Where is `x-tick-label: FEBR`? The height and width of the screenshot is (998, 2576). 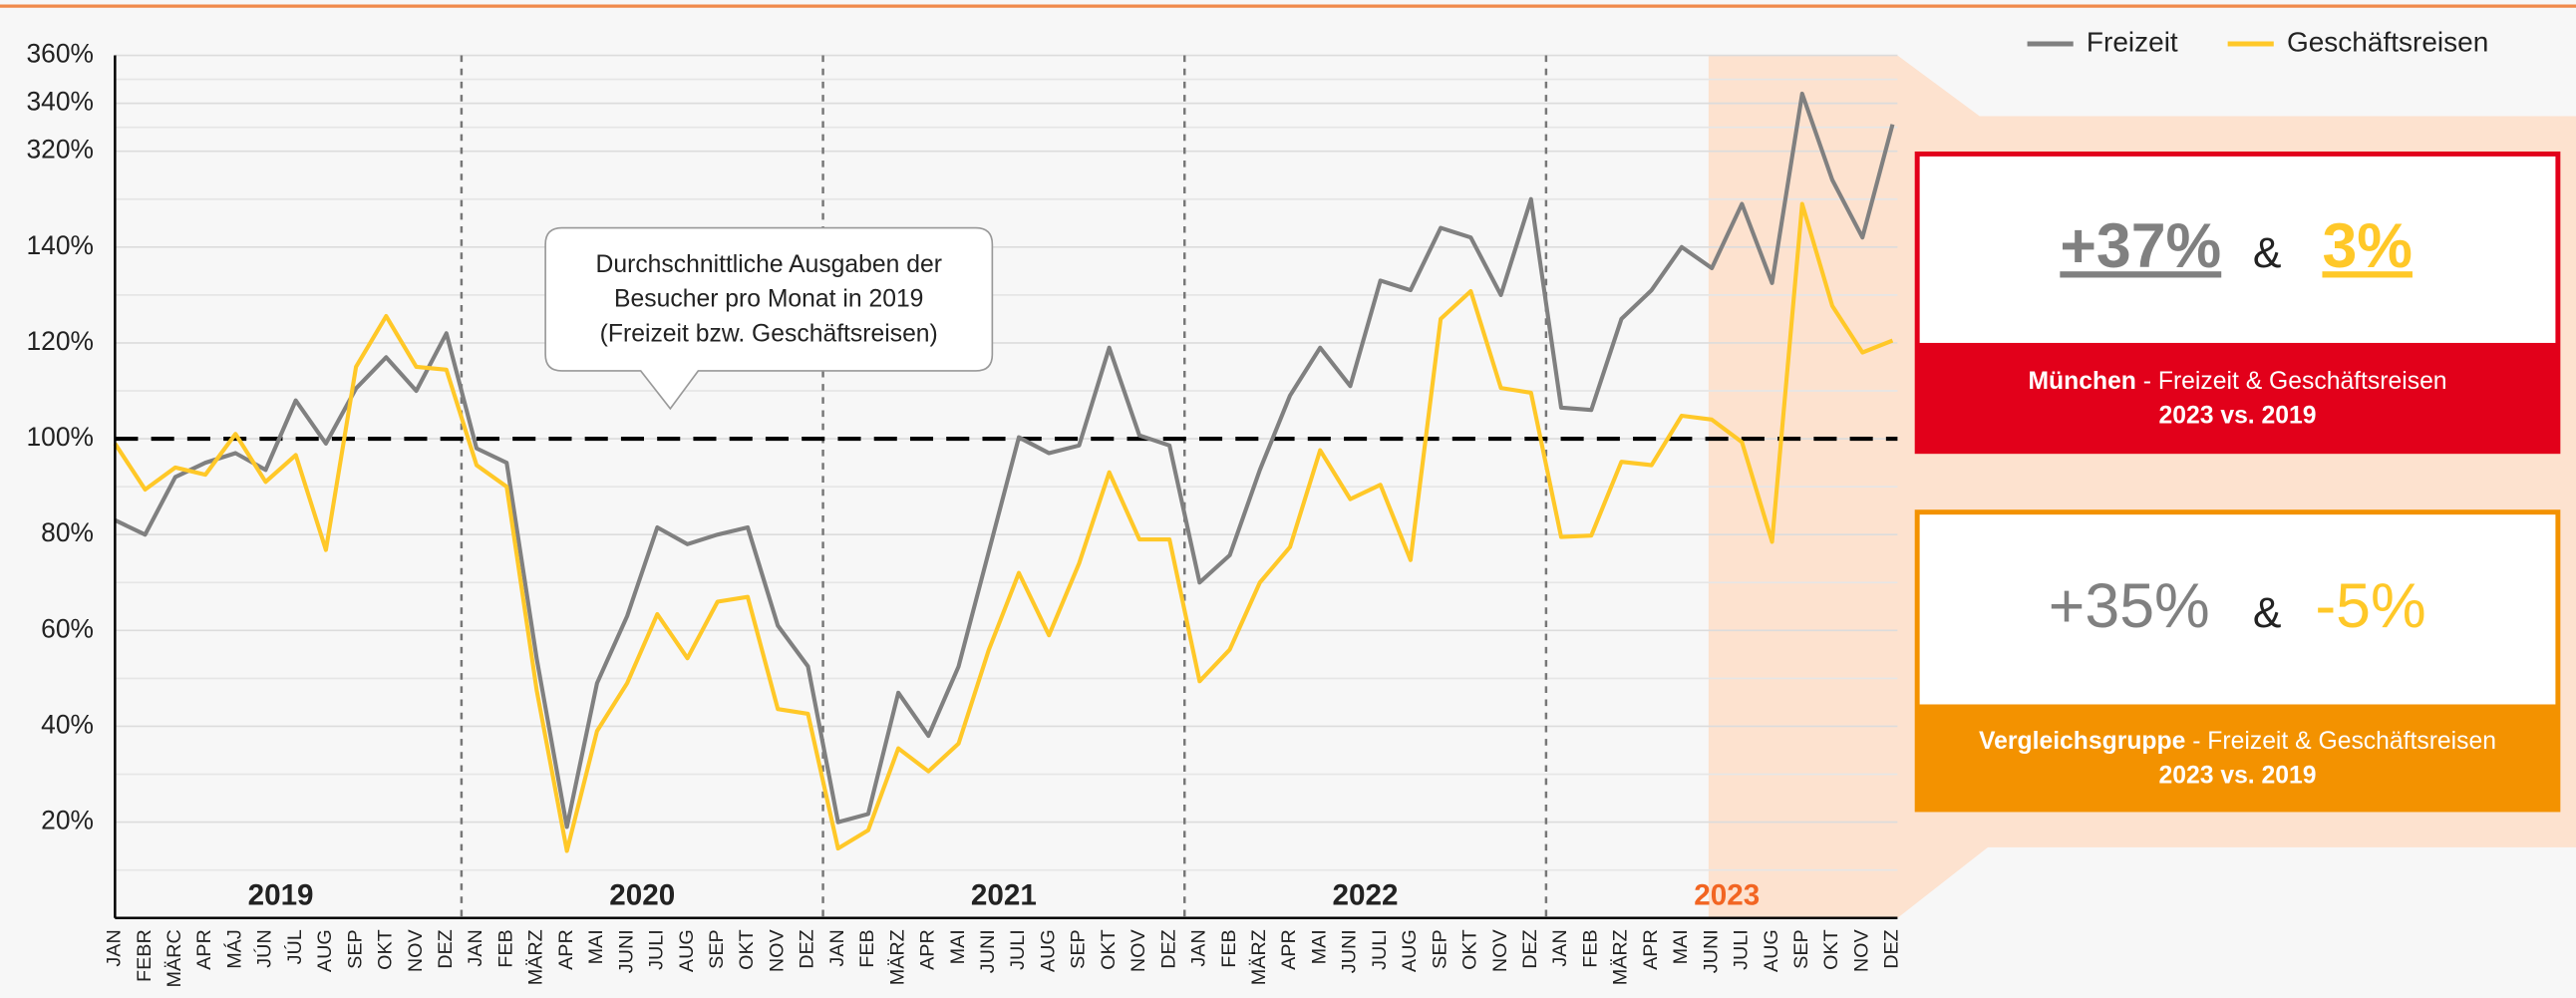 x-tick-label: FEBR is located at coordinates (145, 955).